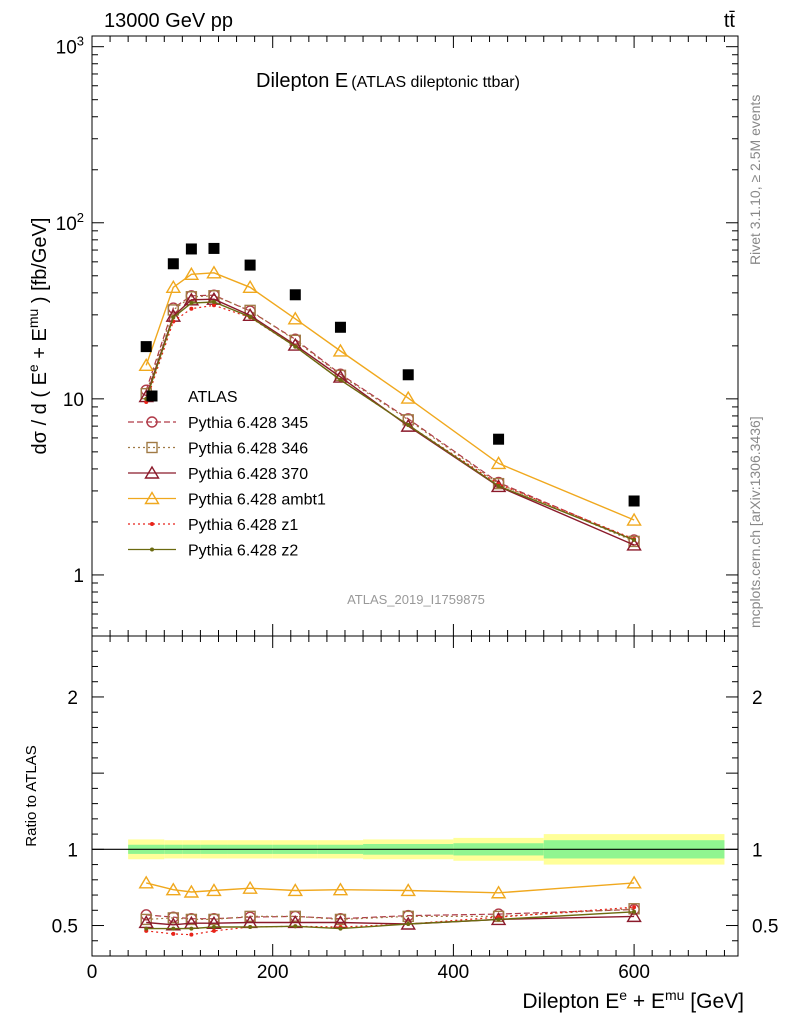 This screenshot has width=786, height=1024. What do you see at coordinates (248, 449) in the screenshot?
I see `legend-label-p346: Pythia 6.428 346` at bounding box center [248, 449].